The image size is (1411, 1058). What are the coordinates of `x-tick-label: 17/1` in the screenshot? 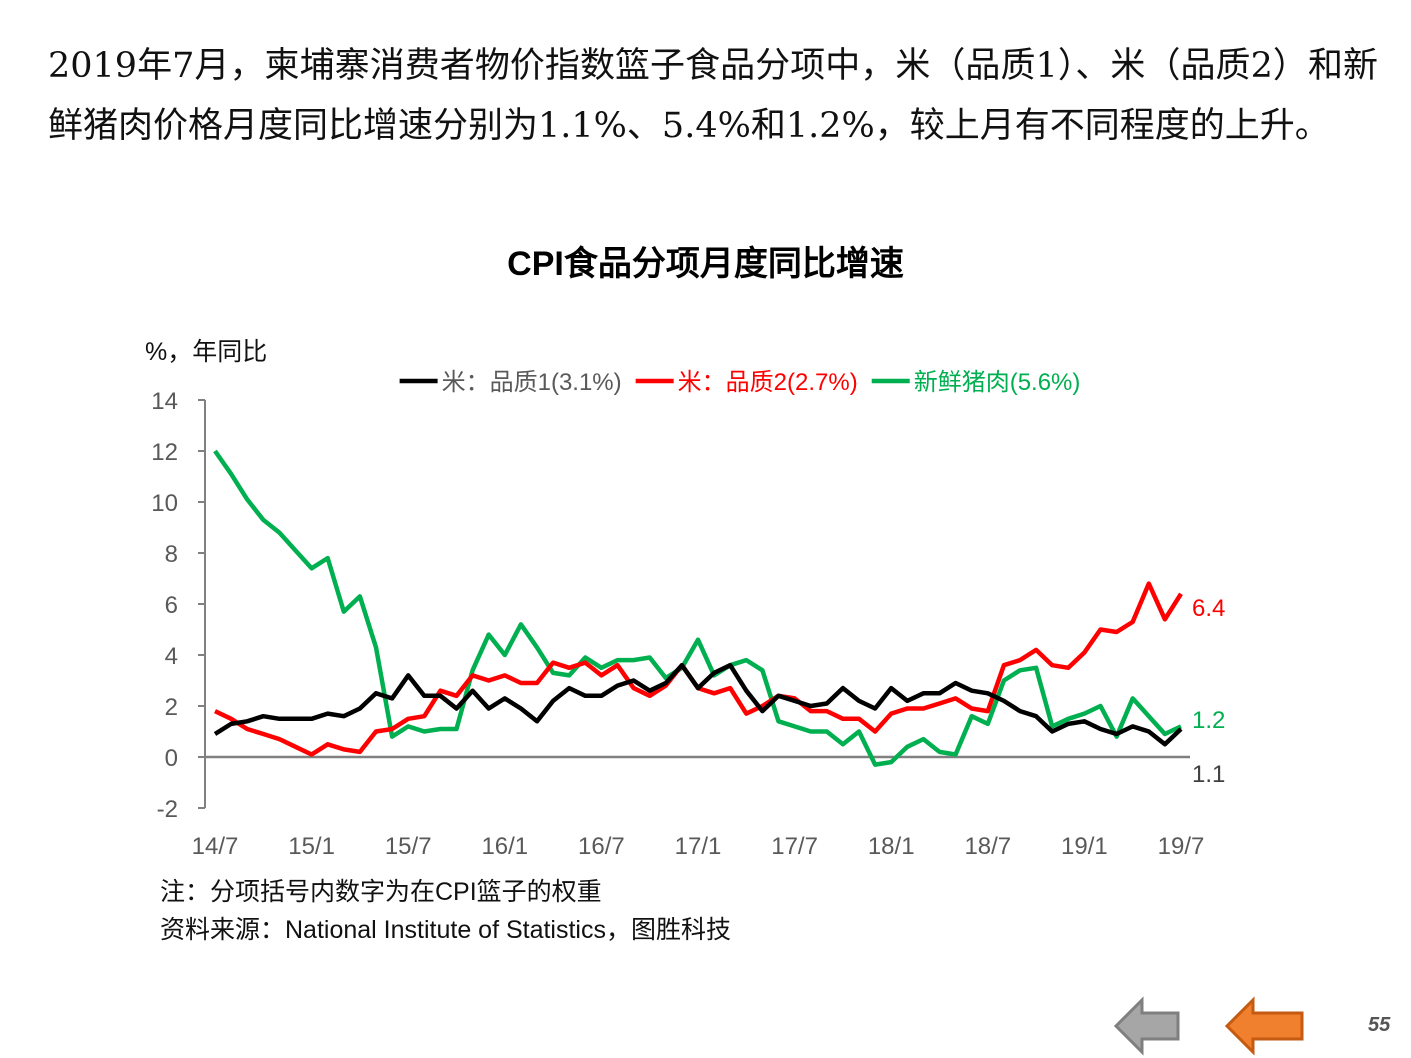 It's located at (698, 846).